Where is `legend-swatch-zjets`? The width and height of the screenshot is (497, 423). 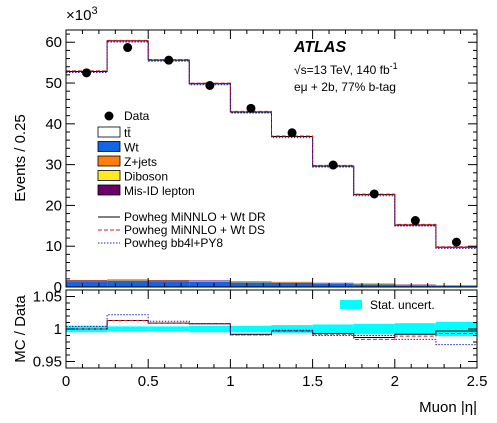 legend-swatch-zjets is located at coordinates (109, 161).